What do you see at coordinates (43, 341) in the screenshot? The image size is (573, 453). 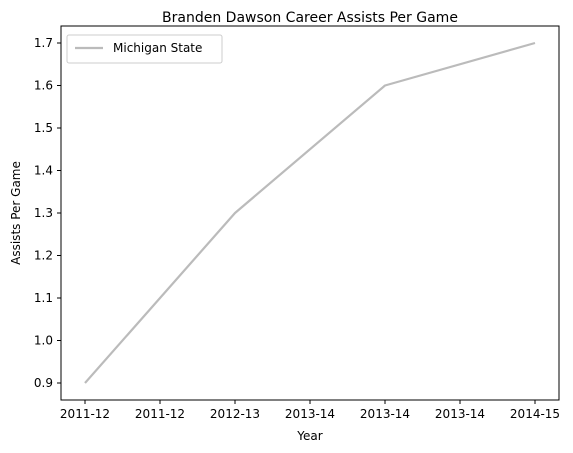 I see `y-tick-label: 1.0` at bounding box center [43, 341].